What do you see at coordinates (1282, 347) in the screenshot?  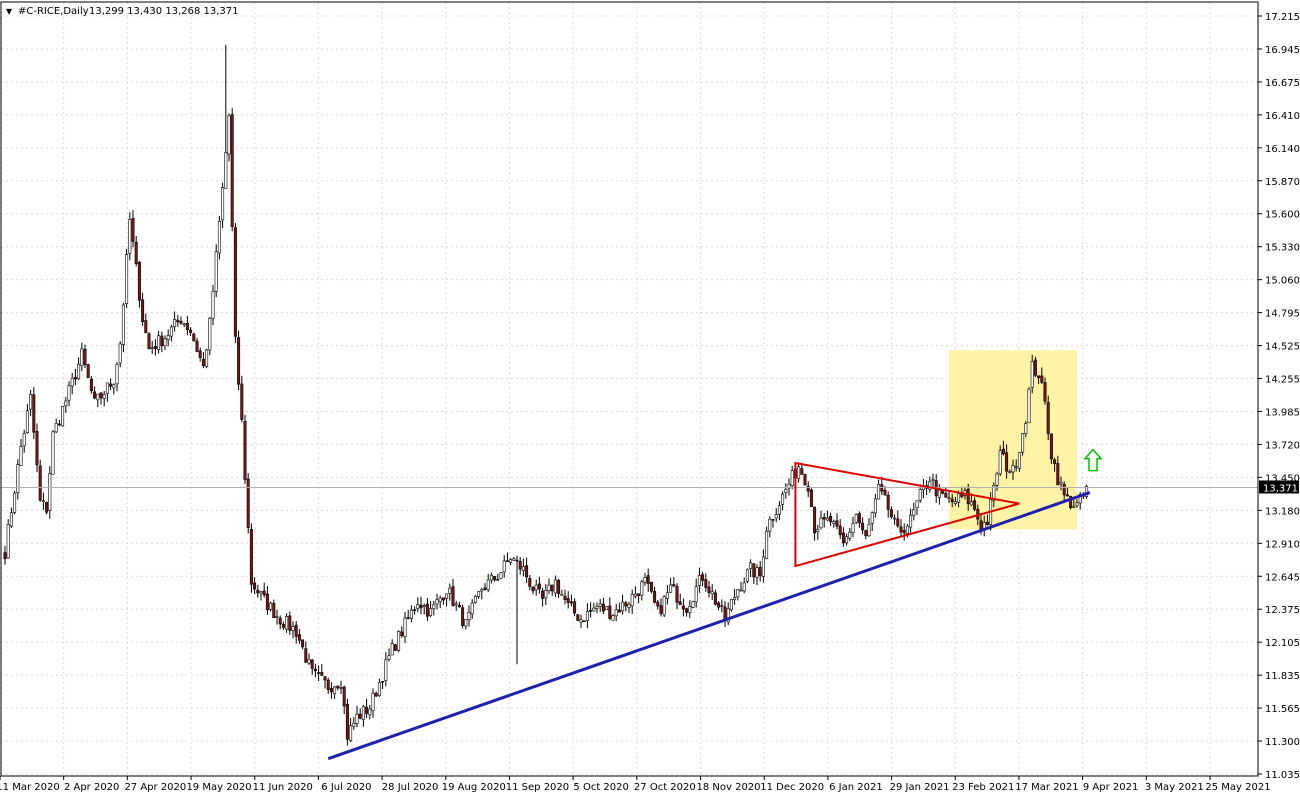 I see `y-tick-label: 14.525` at bounding box center [1282, 347].